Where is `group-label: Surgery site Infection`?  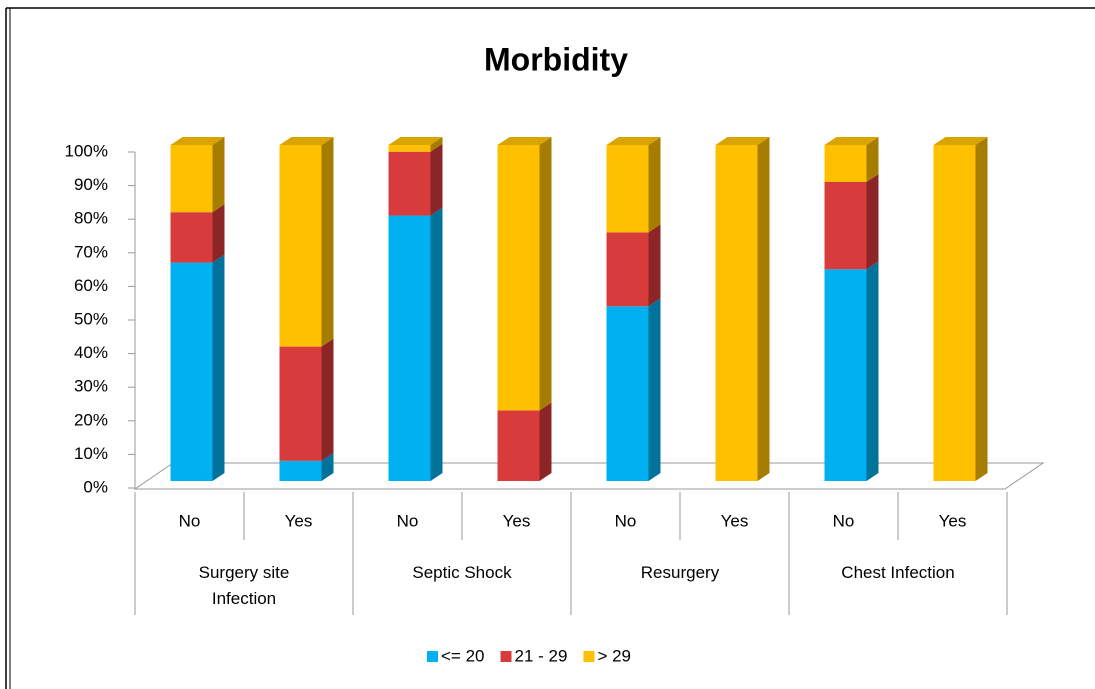
group-label: Surgery site Infection is located at coordinates (244, 585).